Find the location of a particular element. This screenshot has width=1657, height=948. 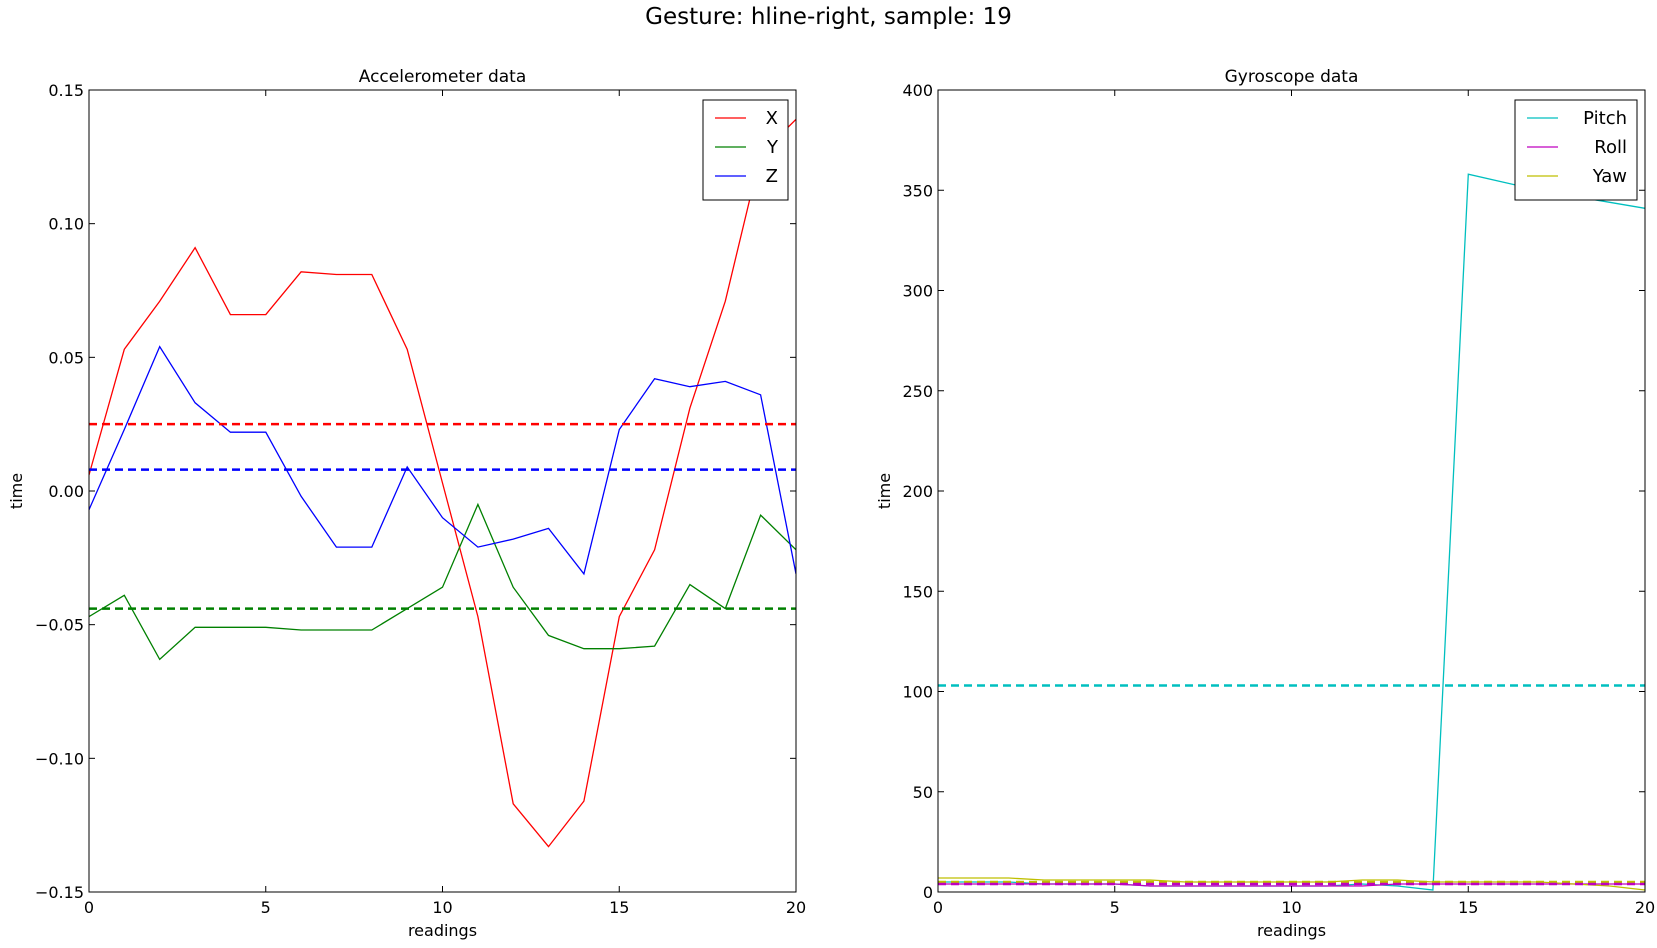

y-tick-label: 400 is located at coordinates (917, 90).